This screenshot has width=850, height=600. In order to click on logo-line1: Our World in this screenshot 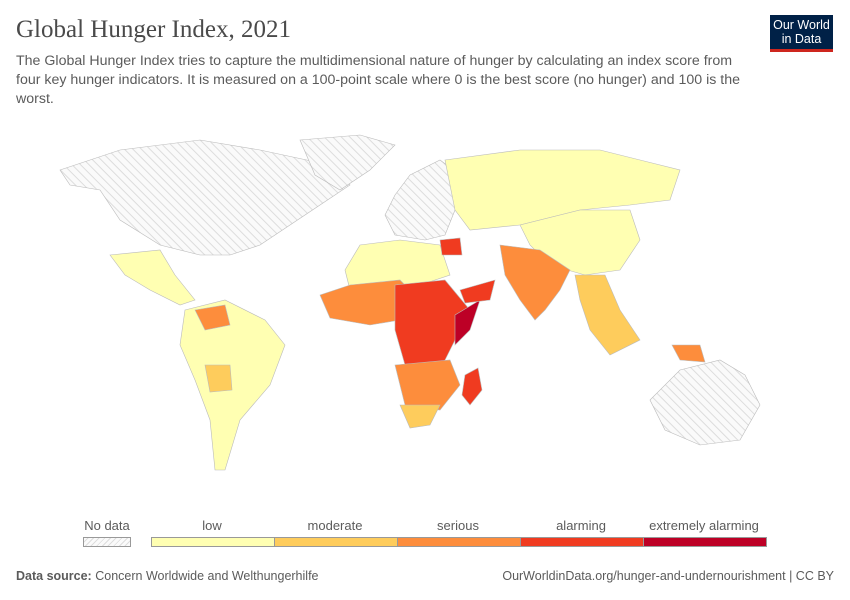, I will do `click(801, 25)`.